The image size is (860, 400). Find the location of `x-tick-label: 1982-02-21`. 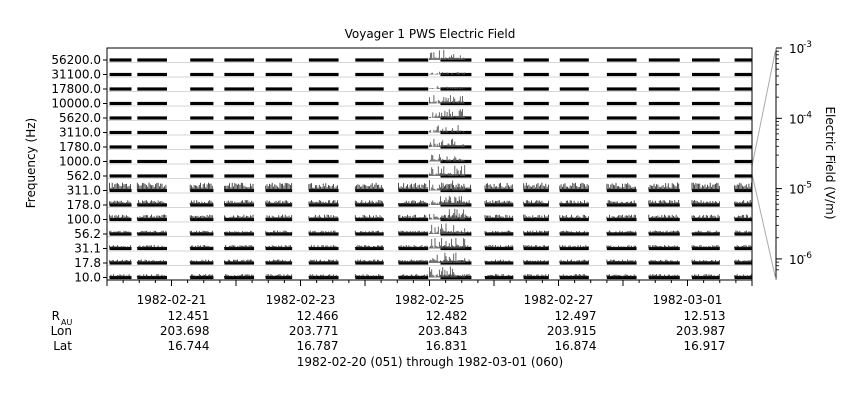

x-tick-label: 1982-02-21 is located at coordinates (172, 300).